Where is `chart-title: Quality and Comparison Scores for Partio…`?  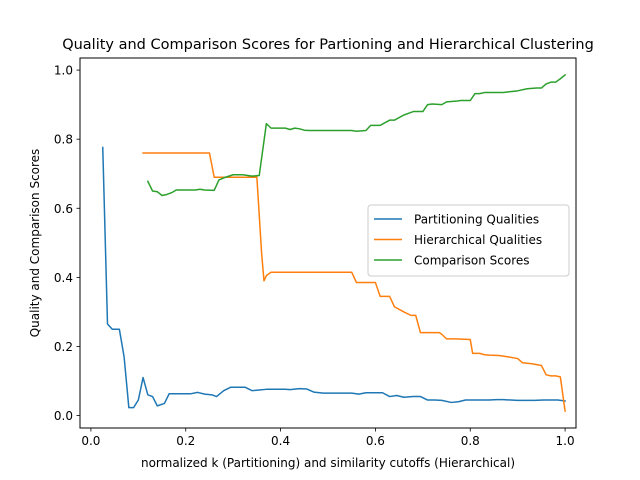
chart-title: Quality and Comparison Scores for Partio… is located at coordinates (328, 45).